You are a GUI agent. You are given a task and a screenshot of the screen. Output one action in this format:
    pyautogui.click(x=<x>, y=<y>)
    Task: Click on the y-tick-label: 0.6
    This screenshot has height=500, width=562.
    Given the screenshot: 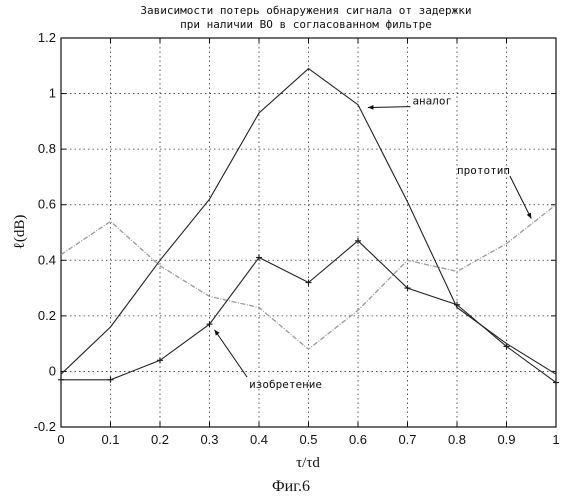 What is the action you would take?
    pyautogui.click(x=47, y=204)
    